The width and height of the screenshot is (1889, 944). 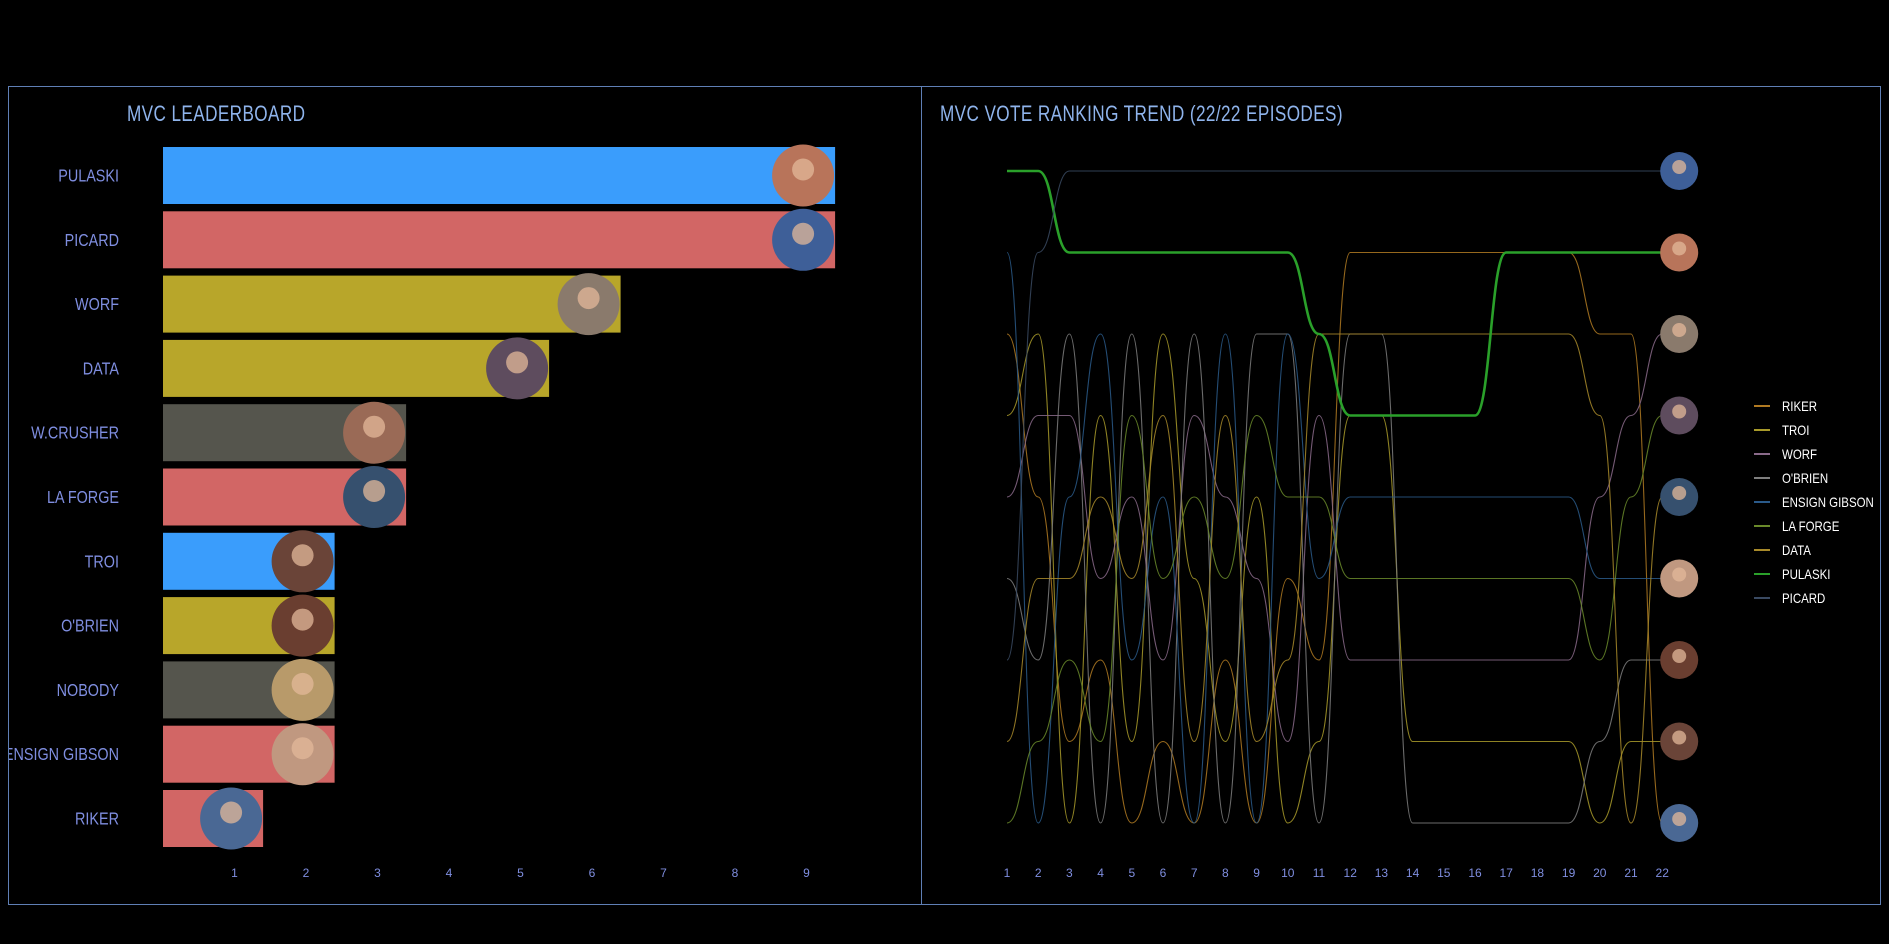 I want to click on x-tick-label: 11, so click(x=1319, y=873).